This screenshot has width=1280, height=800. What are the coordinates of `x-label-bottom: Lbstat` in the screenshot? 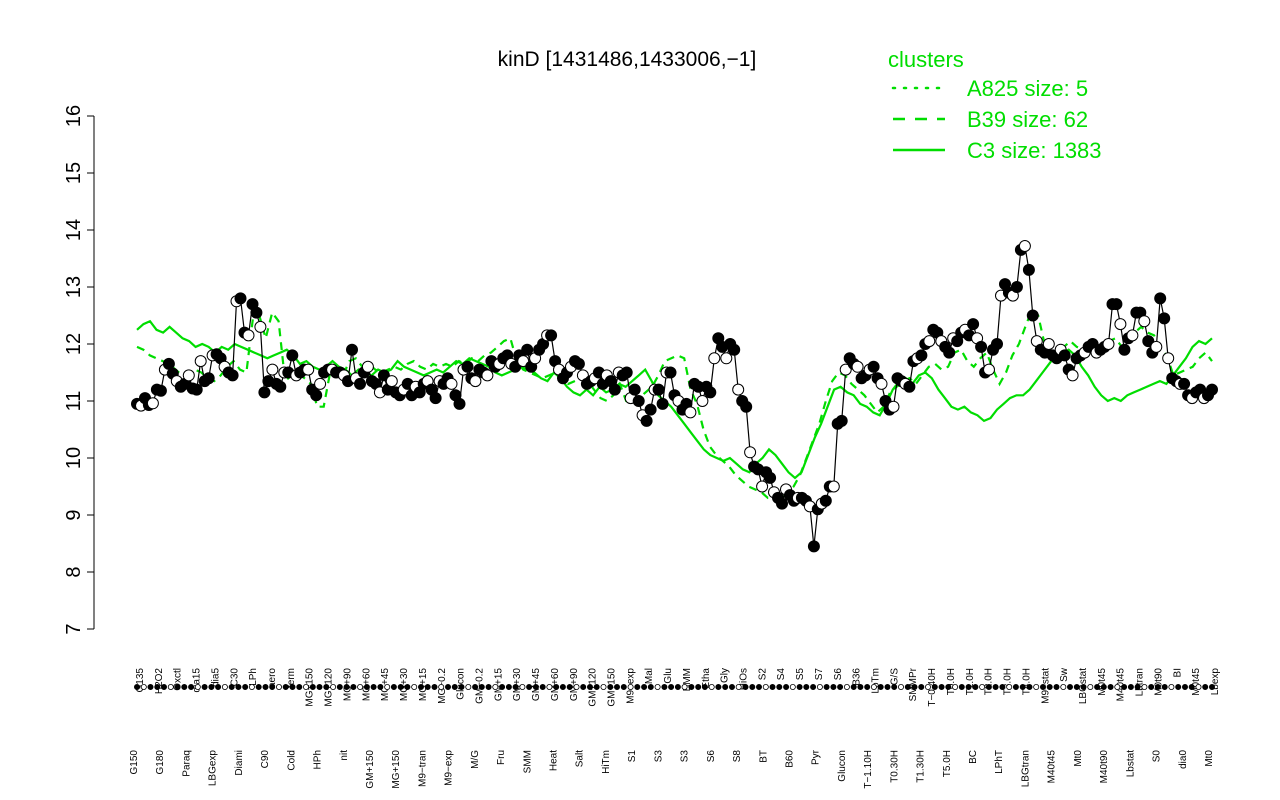 It's located at (1130, 763).